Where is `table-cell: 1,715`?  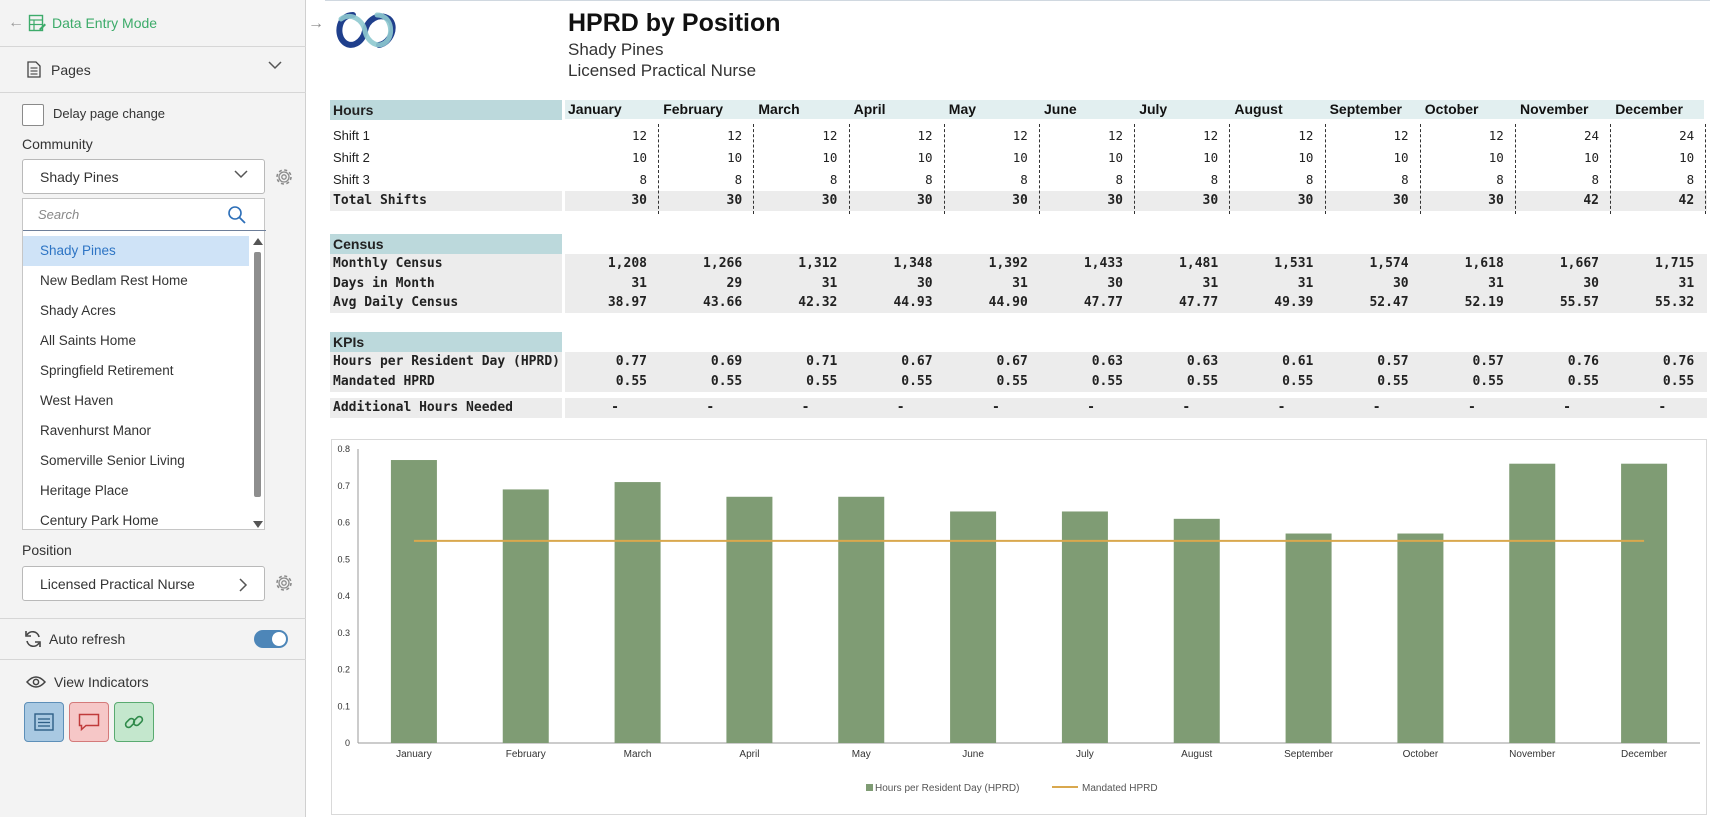
table-cell: 1,715 is located at coordinates (1675, 263).